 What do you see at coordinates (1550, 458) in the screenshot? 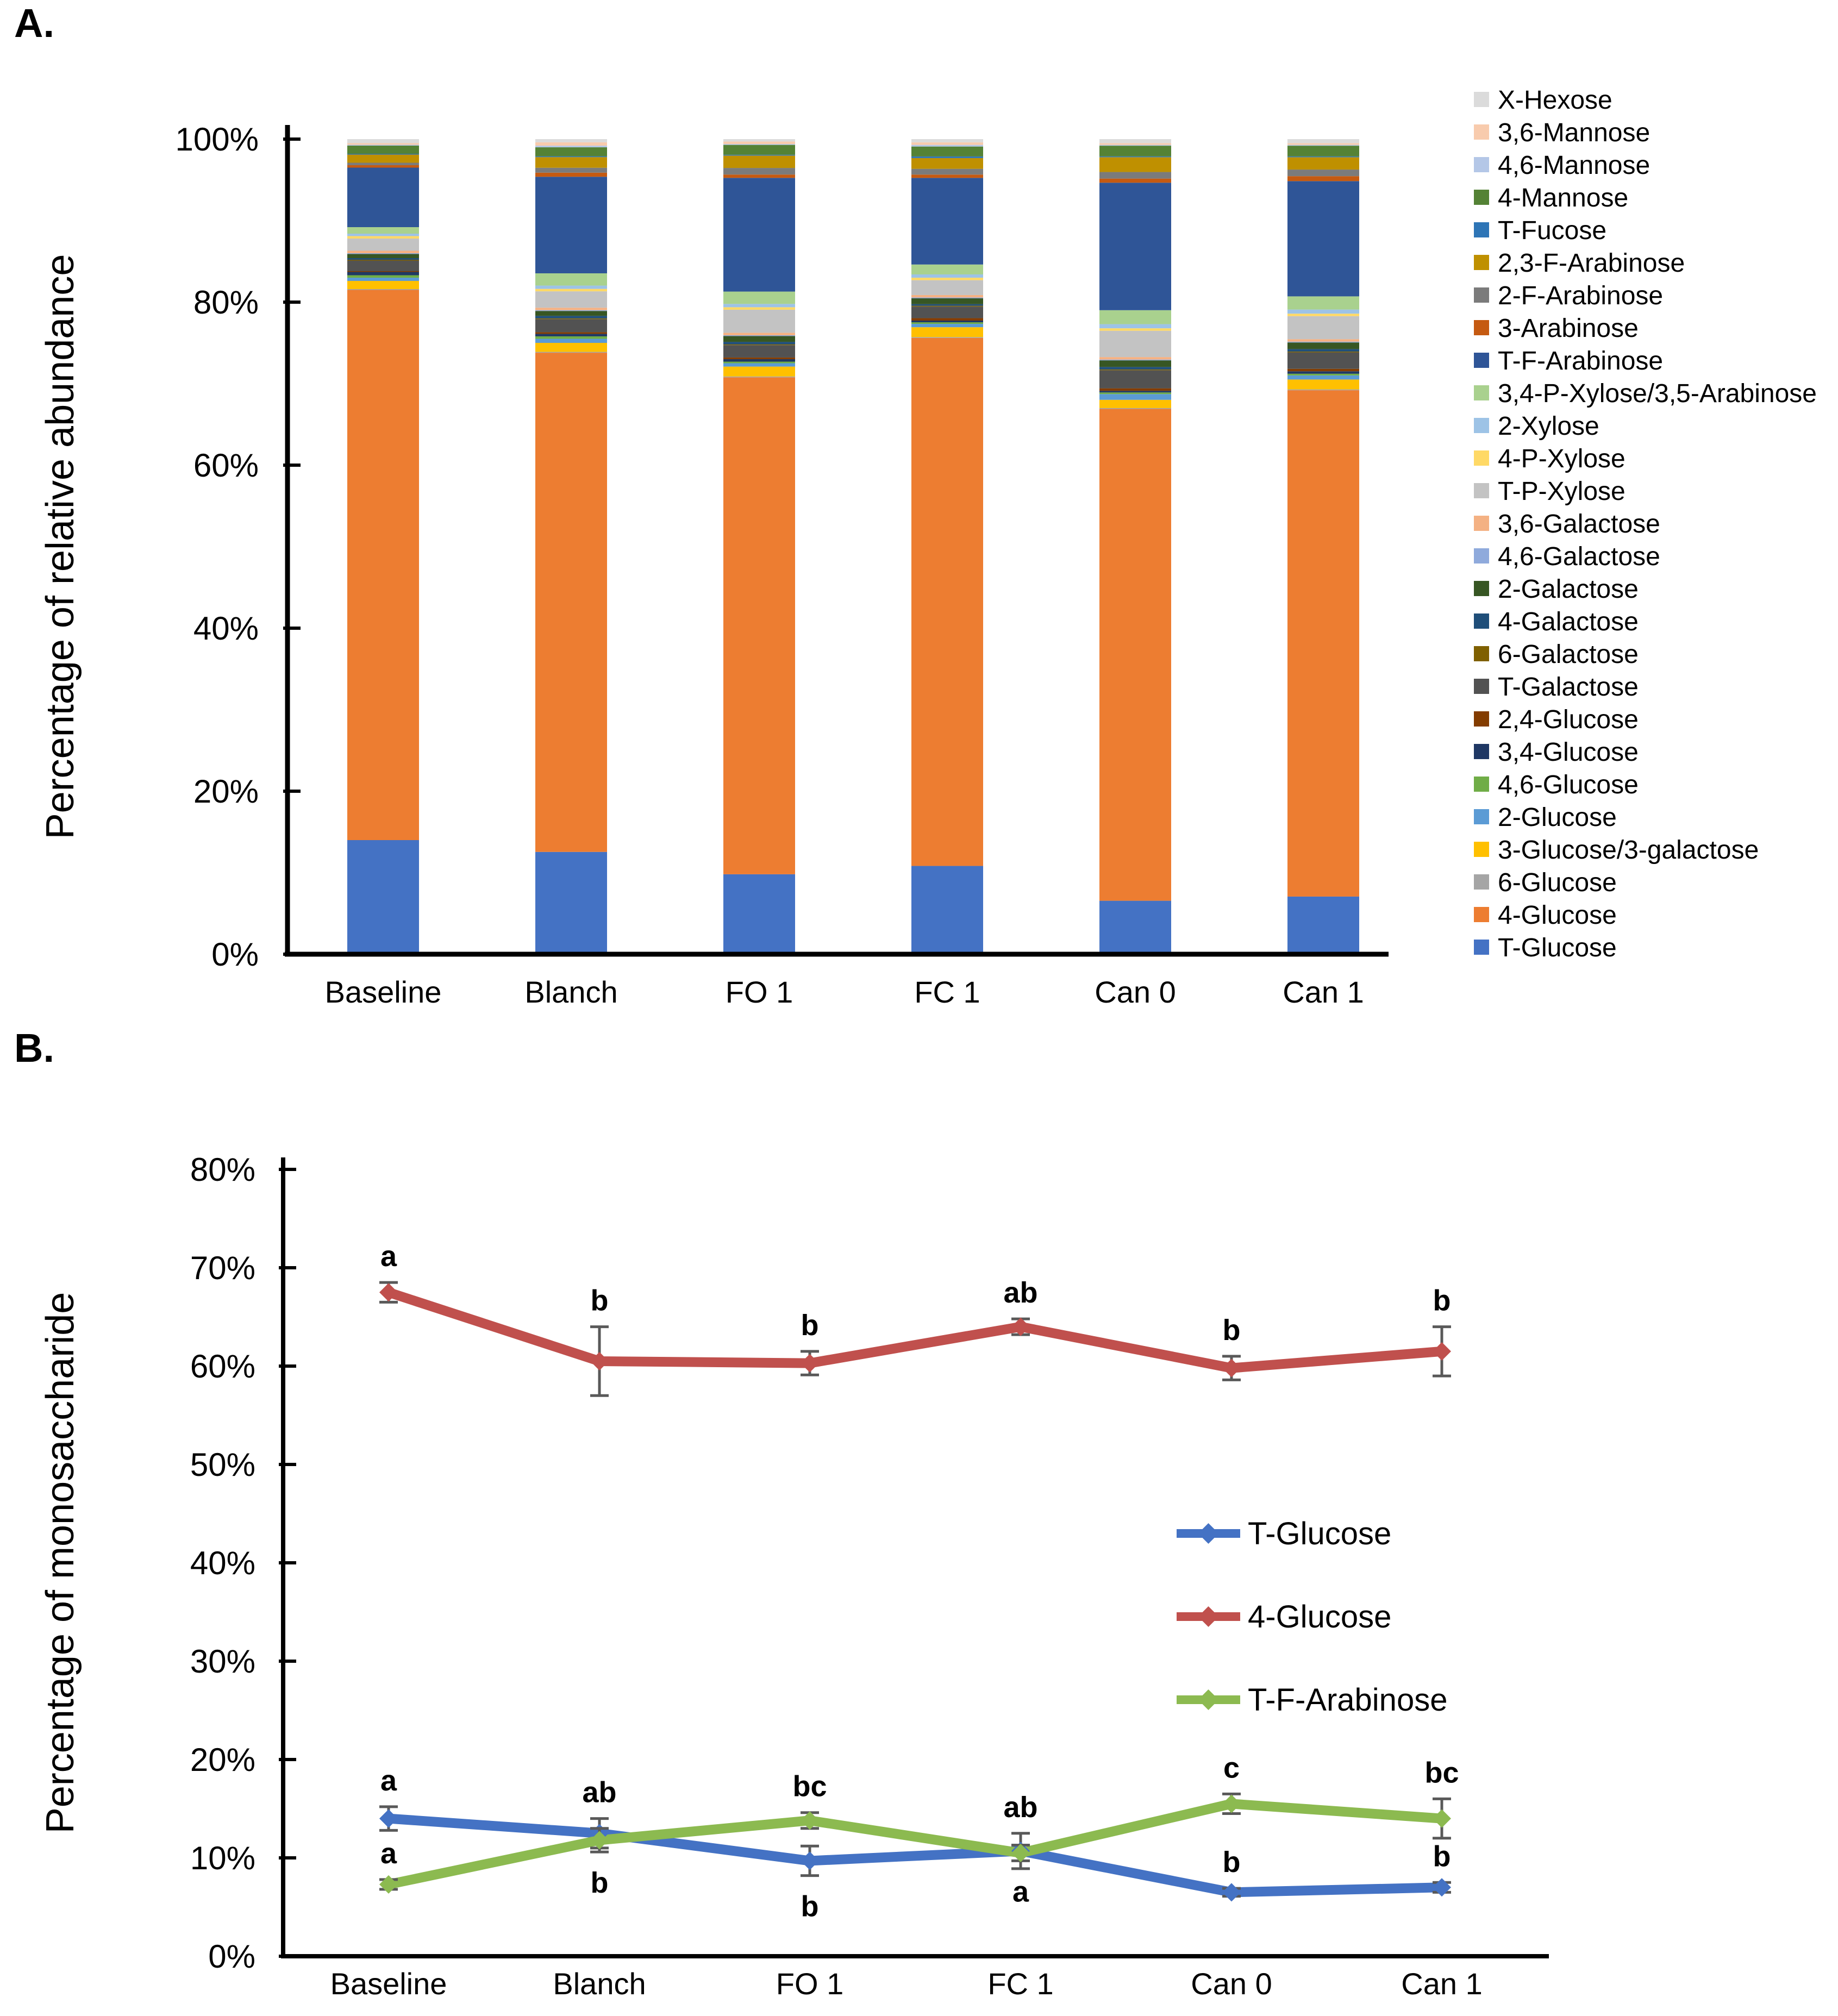
I see `legend-item: 4-P-Xylose` at bounding box center [1550, 458].